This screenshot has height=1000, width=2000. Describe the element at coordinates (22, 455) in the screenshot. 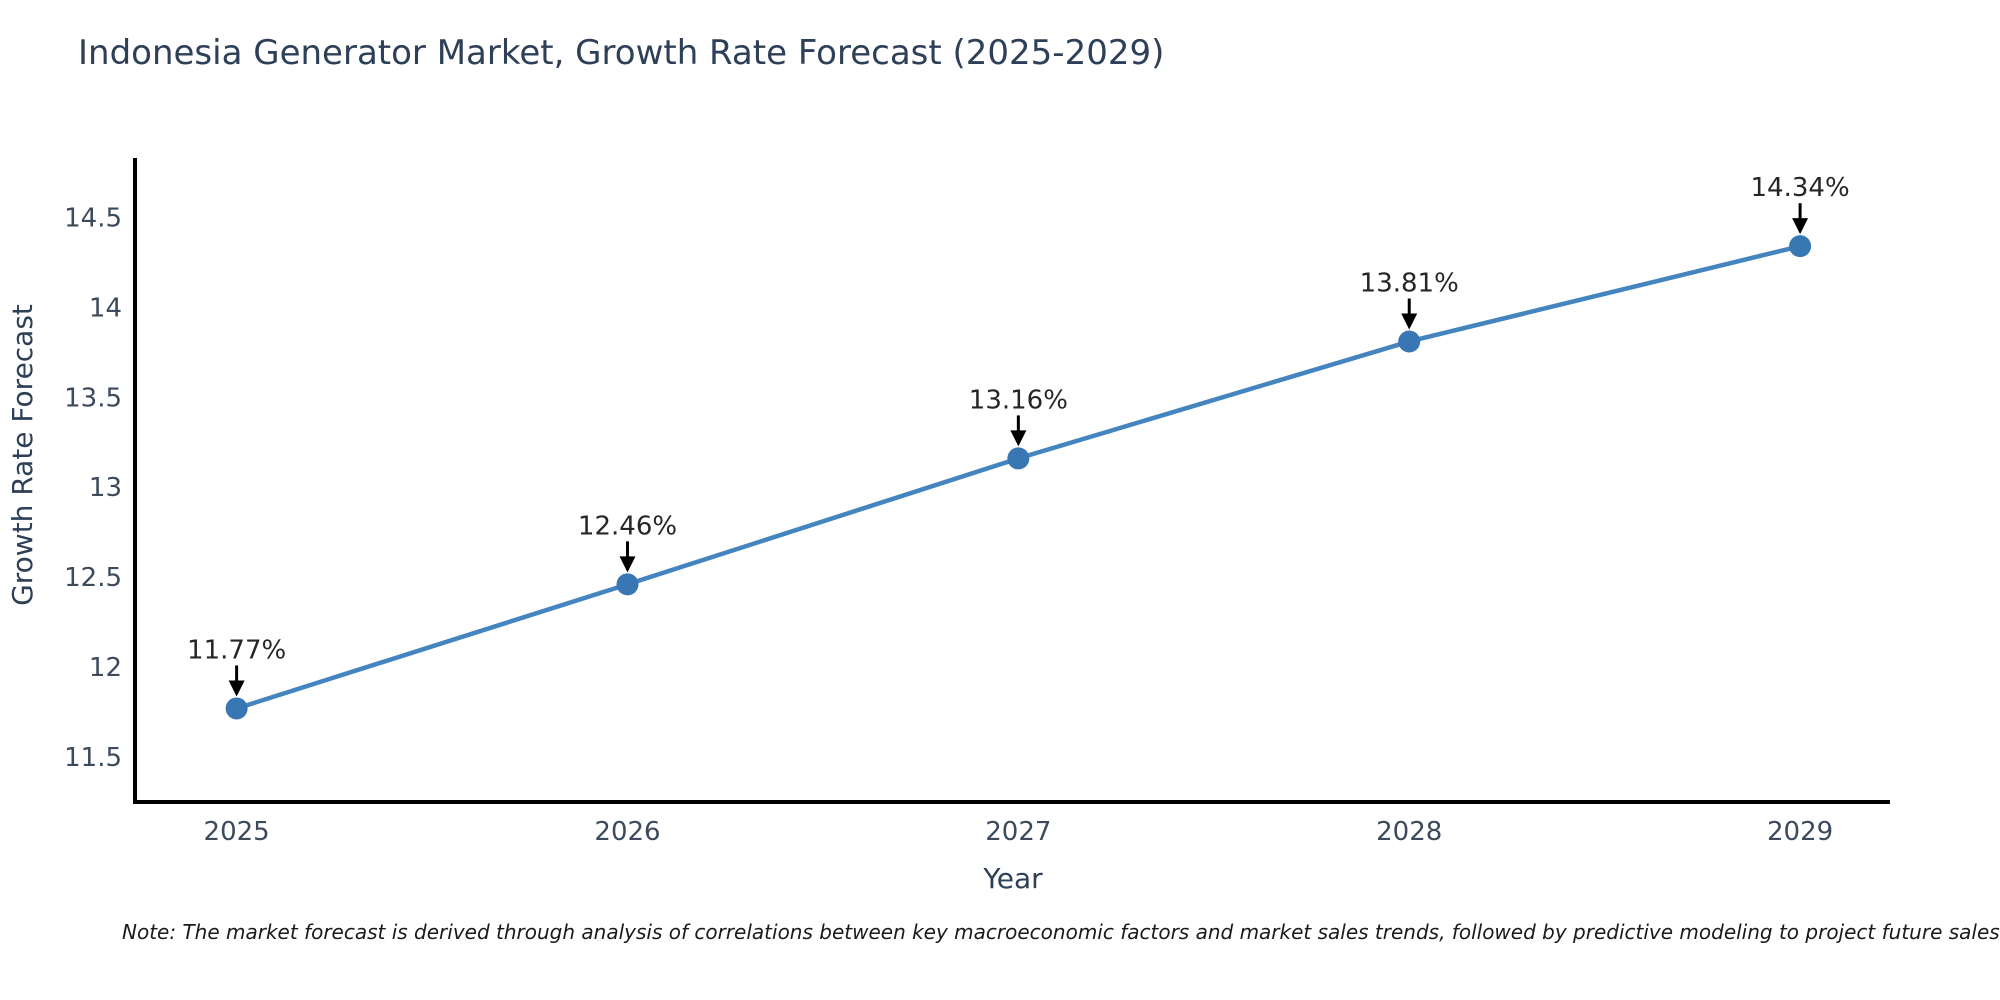

I see `y-axis-title: Growth Rate Forecast` at that location.